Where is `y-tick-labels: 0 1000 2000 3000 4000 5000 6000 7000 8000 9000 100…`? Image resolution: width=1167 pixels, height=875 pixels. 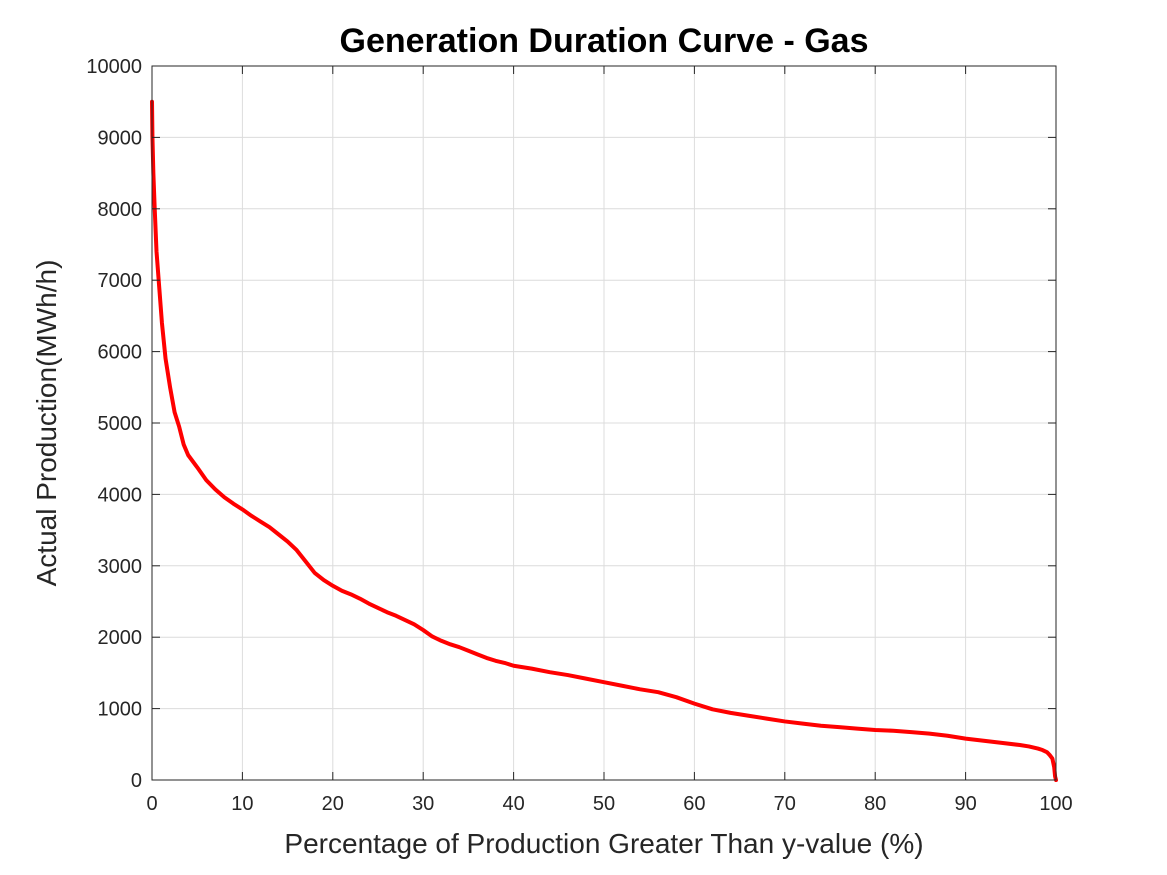 y-tick-labels: 0 1000 2000 3000 4000 5000 6000 7000 8000 9000 100… is located at coordinates (114, 424).